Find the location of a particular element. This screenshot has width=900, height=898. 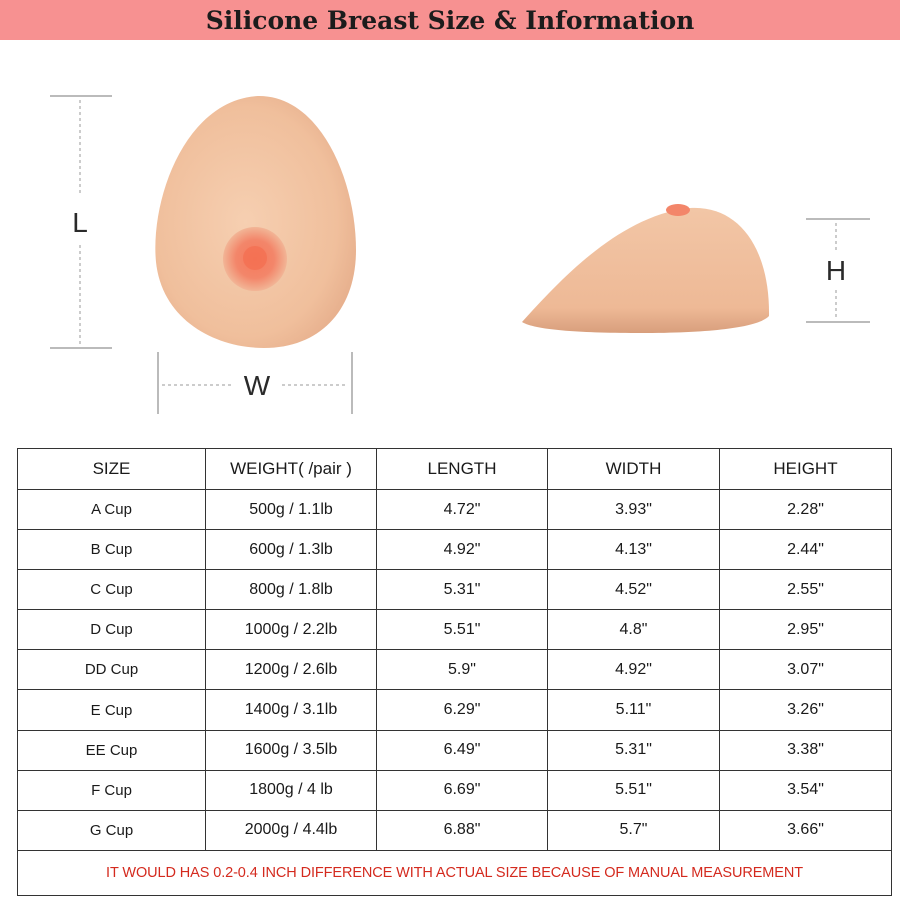

length-cell: 6.29" is located at coordinates (462, 710).